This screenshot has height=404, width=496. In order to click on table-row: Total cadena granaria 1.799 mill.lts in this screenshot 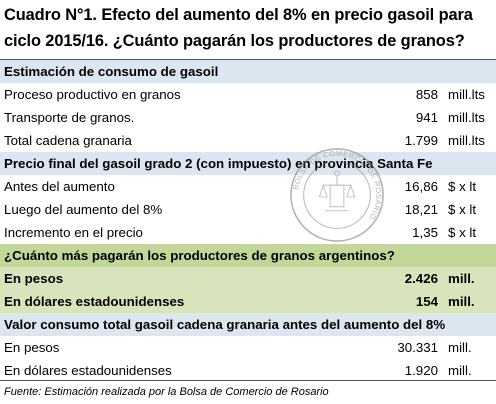, I will do `click(248, 140)`.